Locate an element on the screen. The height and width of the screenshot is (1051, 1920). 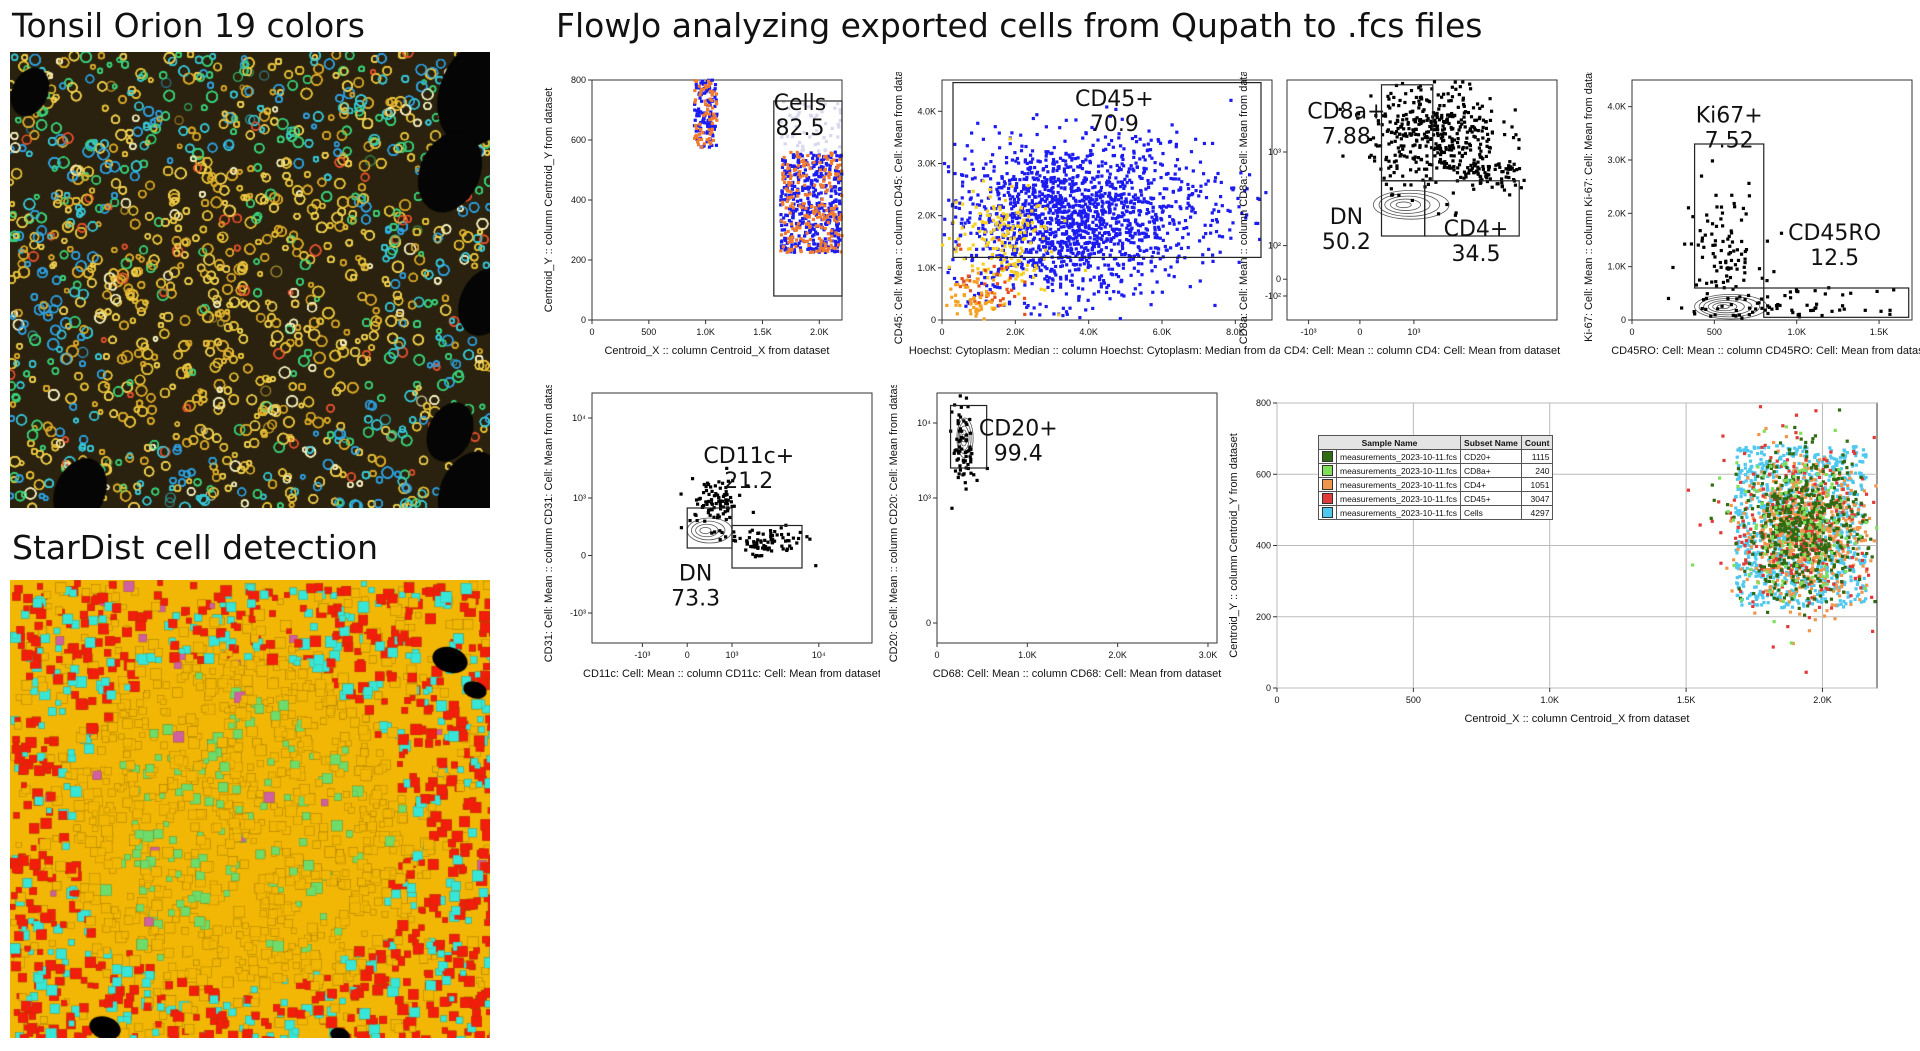
y-tick-label: 600 is located at coordinates (578, 140).